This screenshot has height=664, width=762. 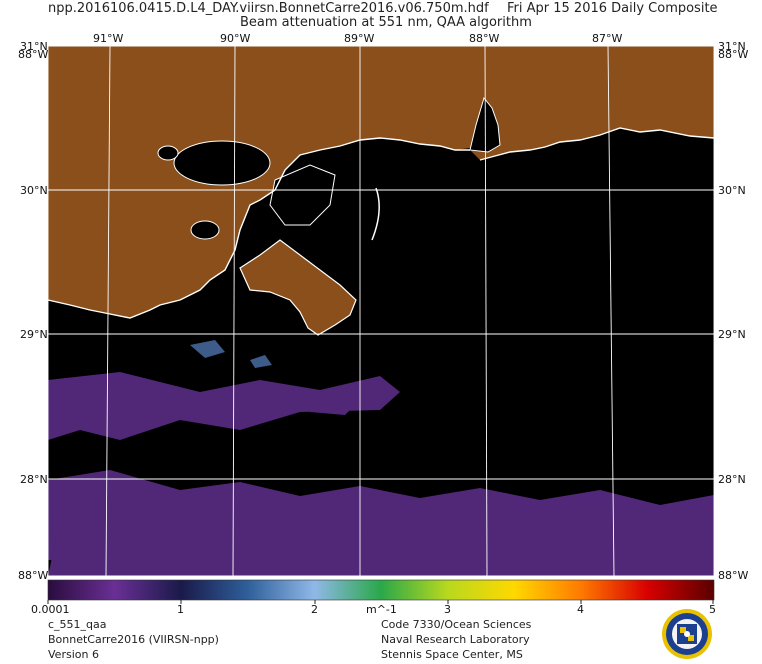 I want to click on lon-label-87: 87°W, so click(x=607, y=38).